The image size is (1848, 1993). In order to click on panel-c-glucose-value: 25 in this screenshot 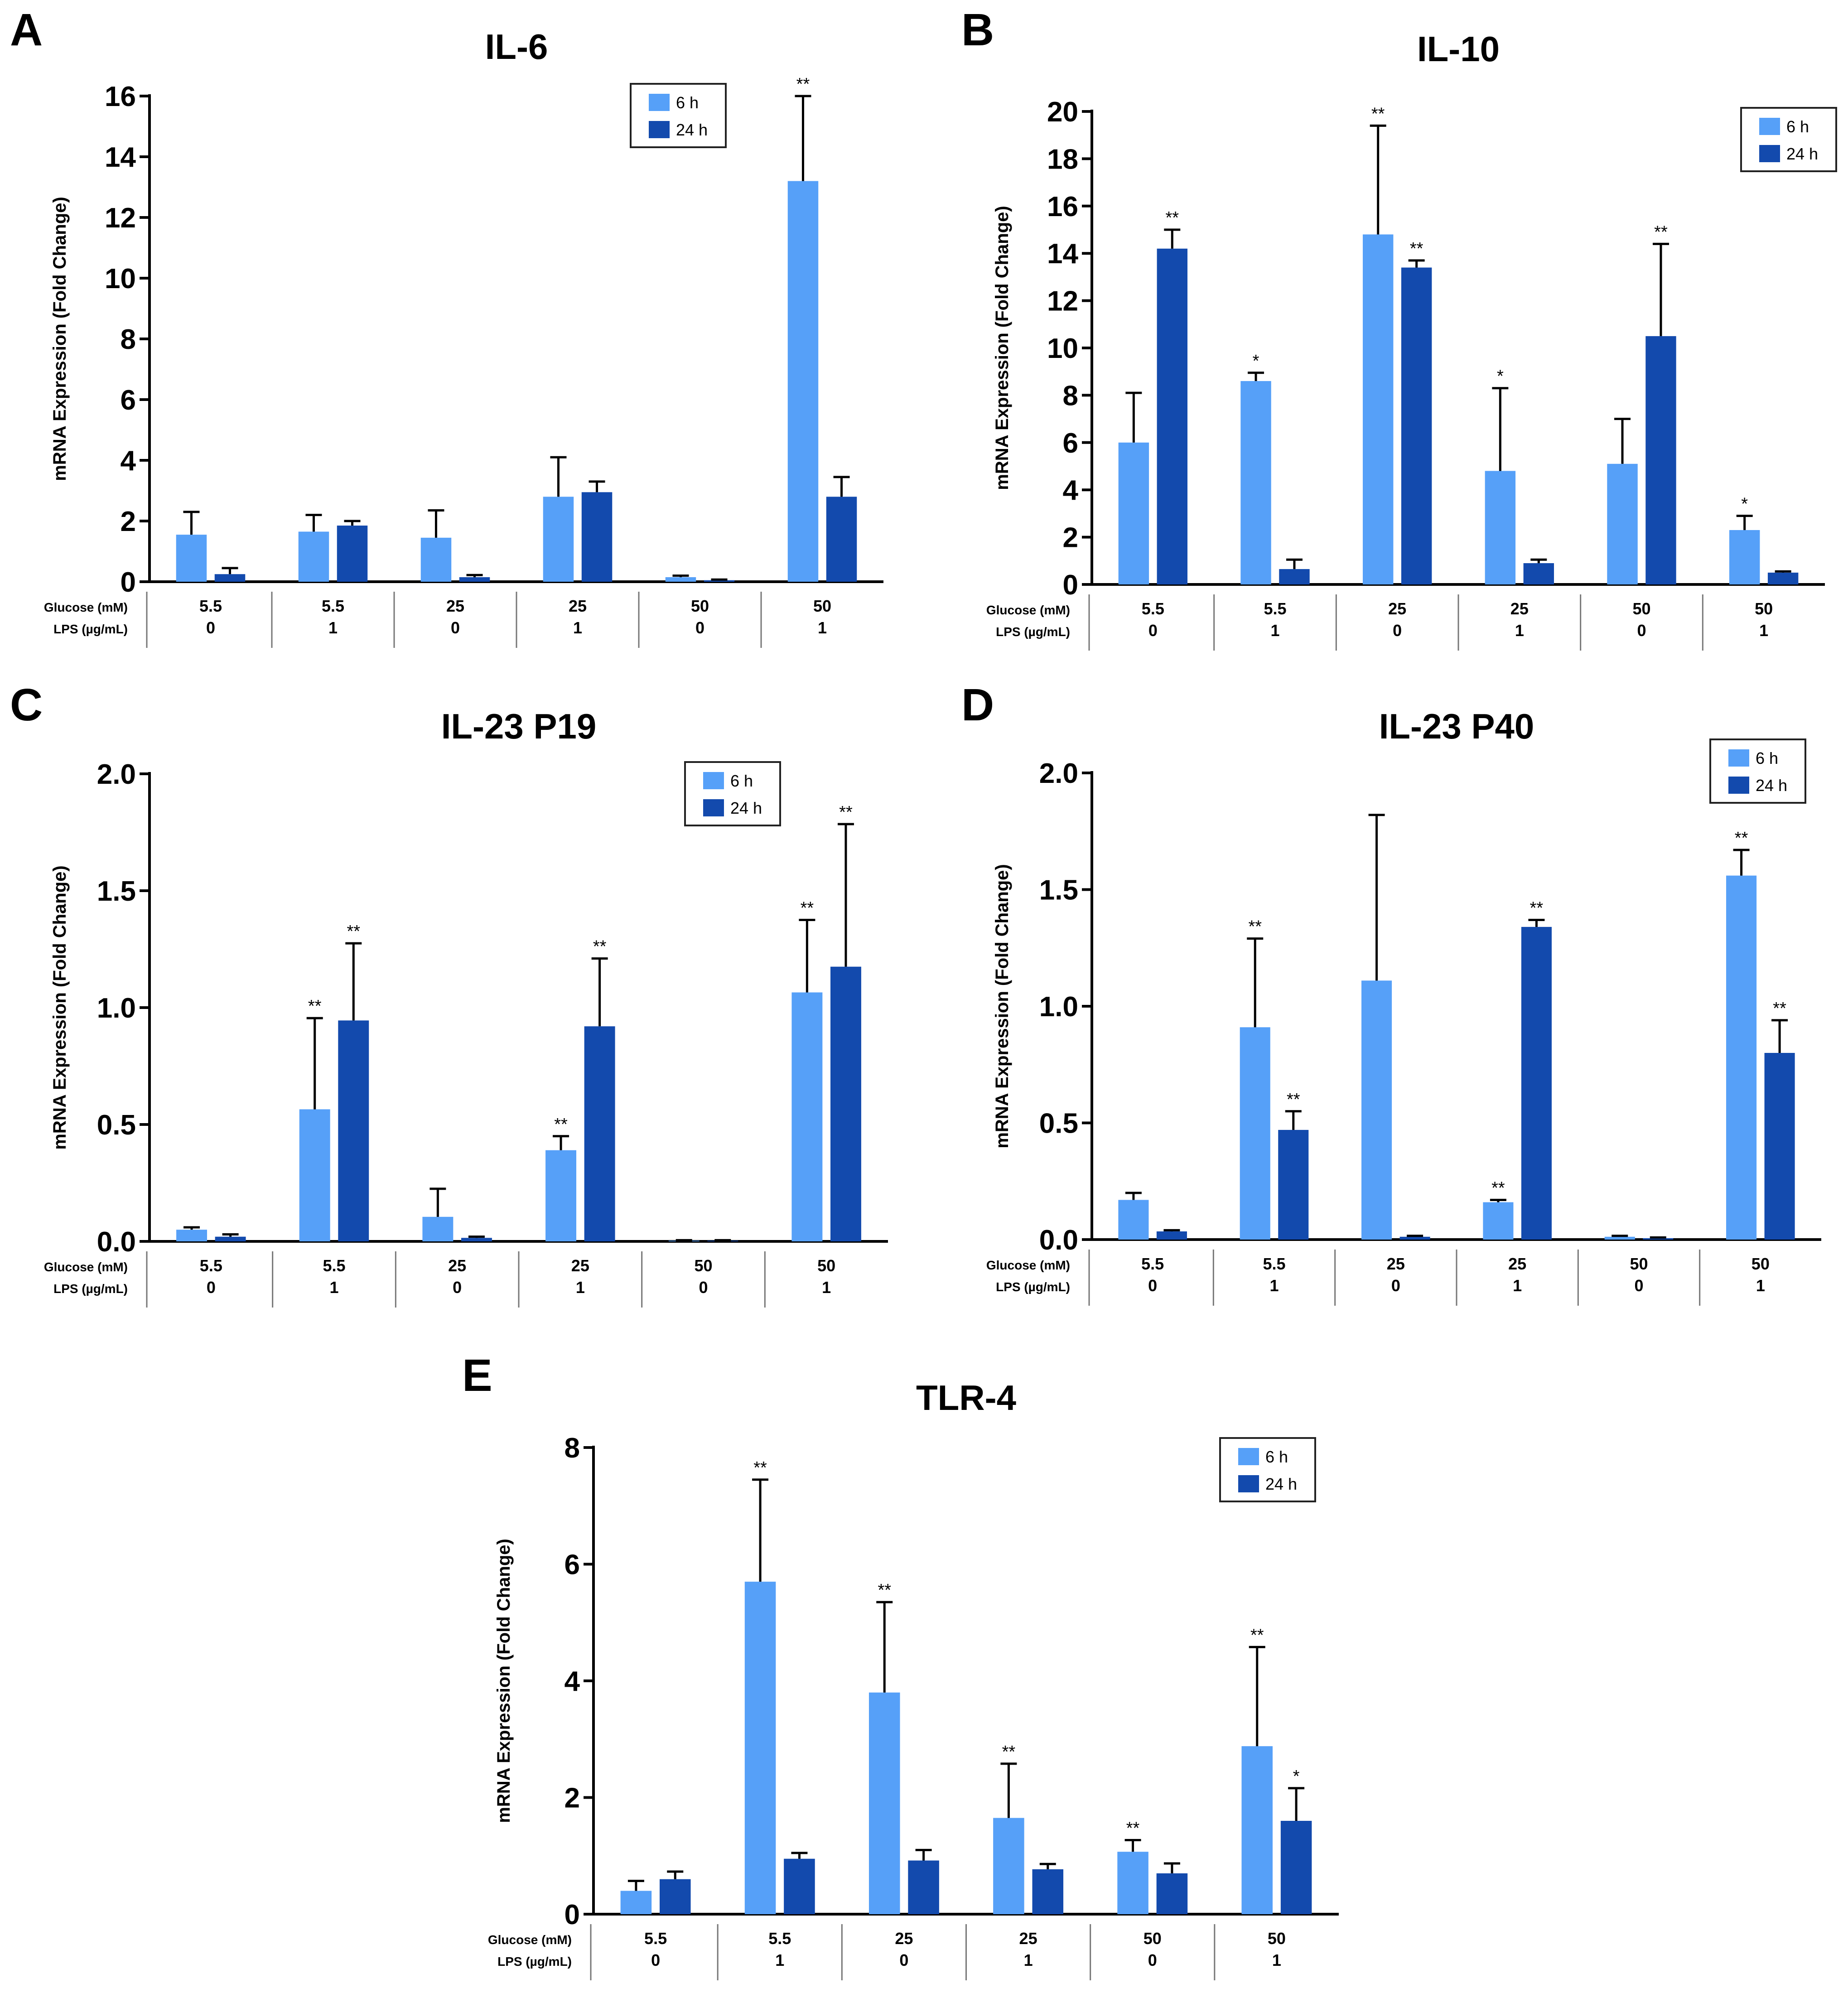, I will do `click(457, 1265)`.